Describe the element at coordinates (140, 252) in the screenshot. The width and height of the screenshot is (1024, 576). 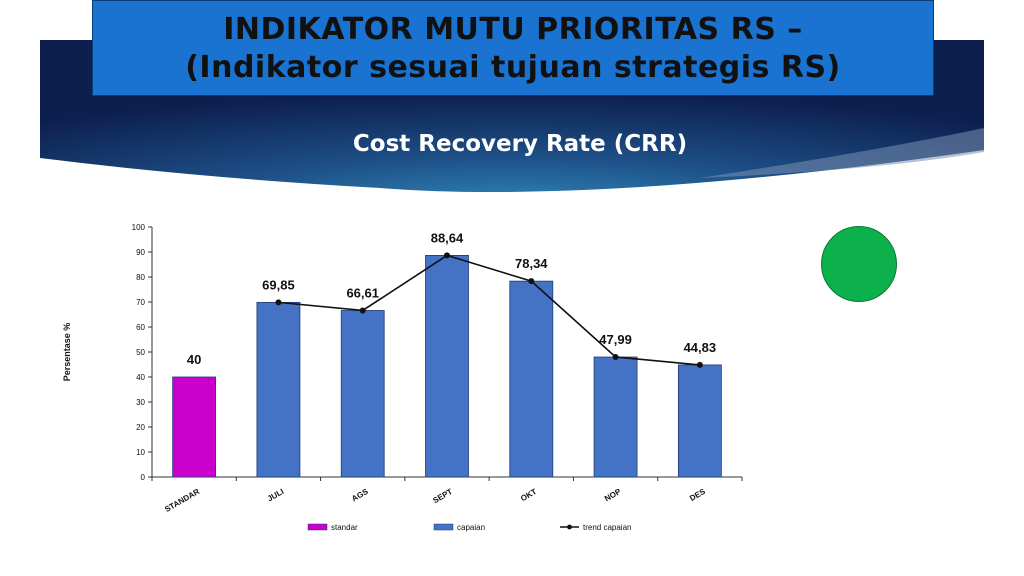
I see `y-tick-label: 90` at that location.